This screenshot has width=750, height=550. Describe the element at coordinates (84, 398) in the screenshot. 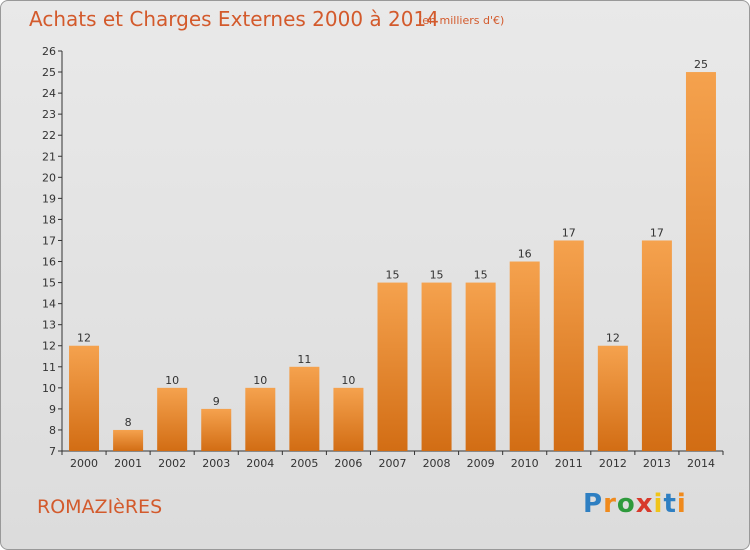

I see `bar-2000` at that location.